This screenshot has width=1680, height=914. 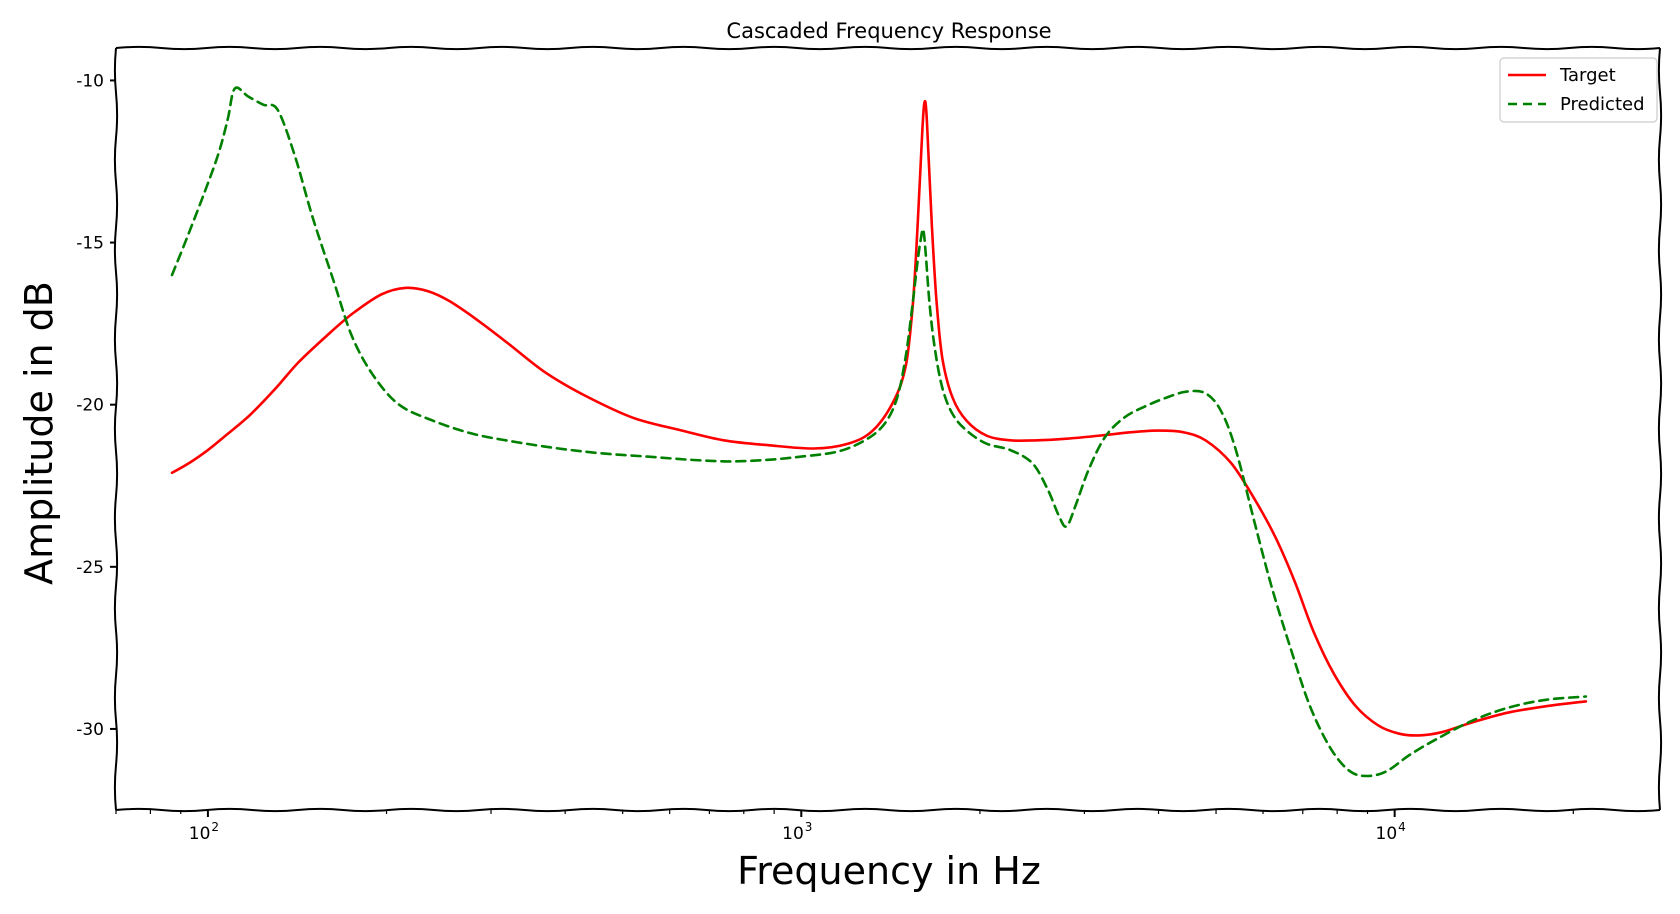 What do you see at coordinates (90, 81) in the screenshot?
I see `y-tick-label: -10` at bounding box center [90, 81].